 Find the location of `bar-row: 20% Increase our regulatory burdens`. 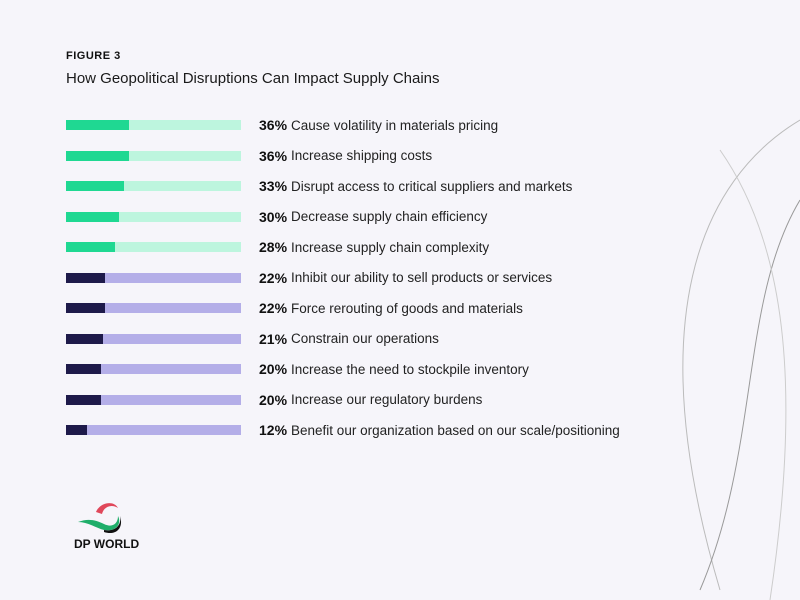

bar-row: 20% Increase our regulatory burdens is located at coordinates (274, 400).